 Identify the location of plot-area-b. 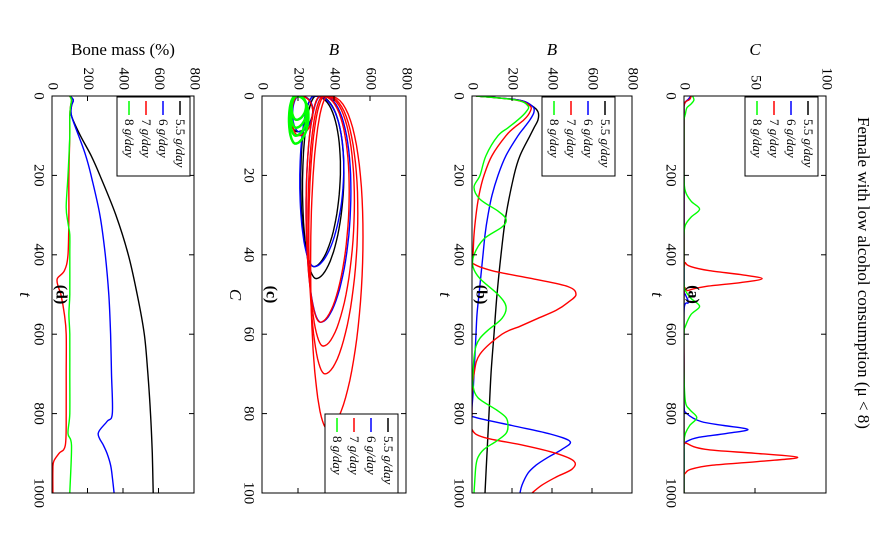
(524, 294).